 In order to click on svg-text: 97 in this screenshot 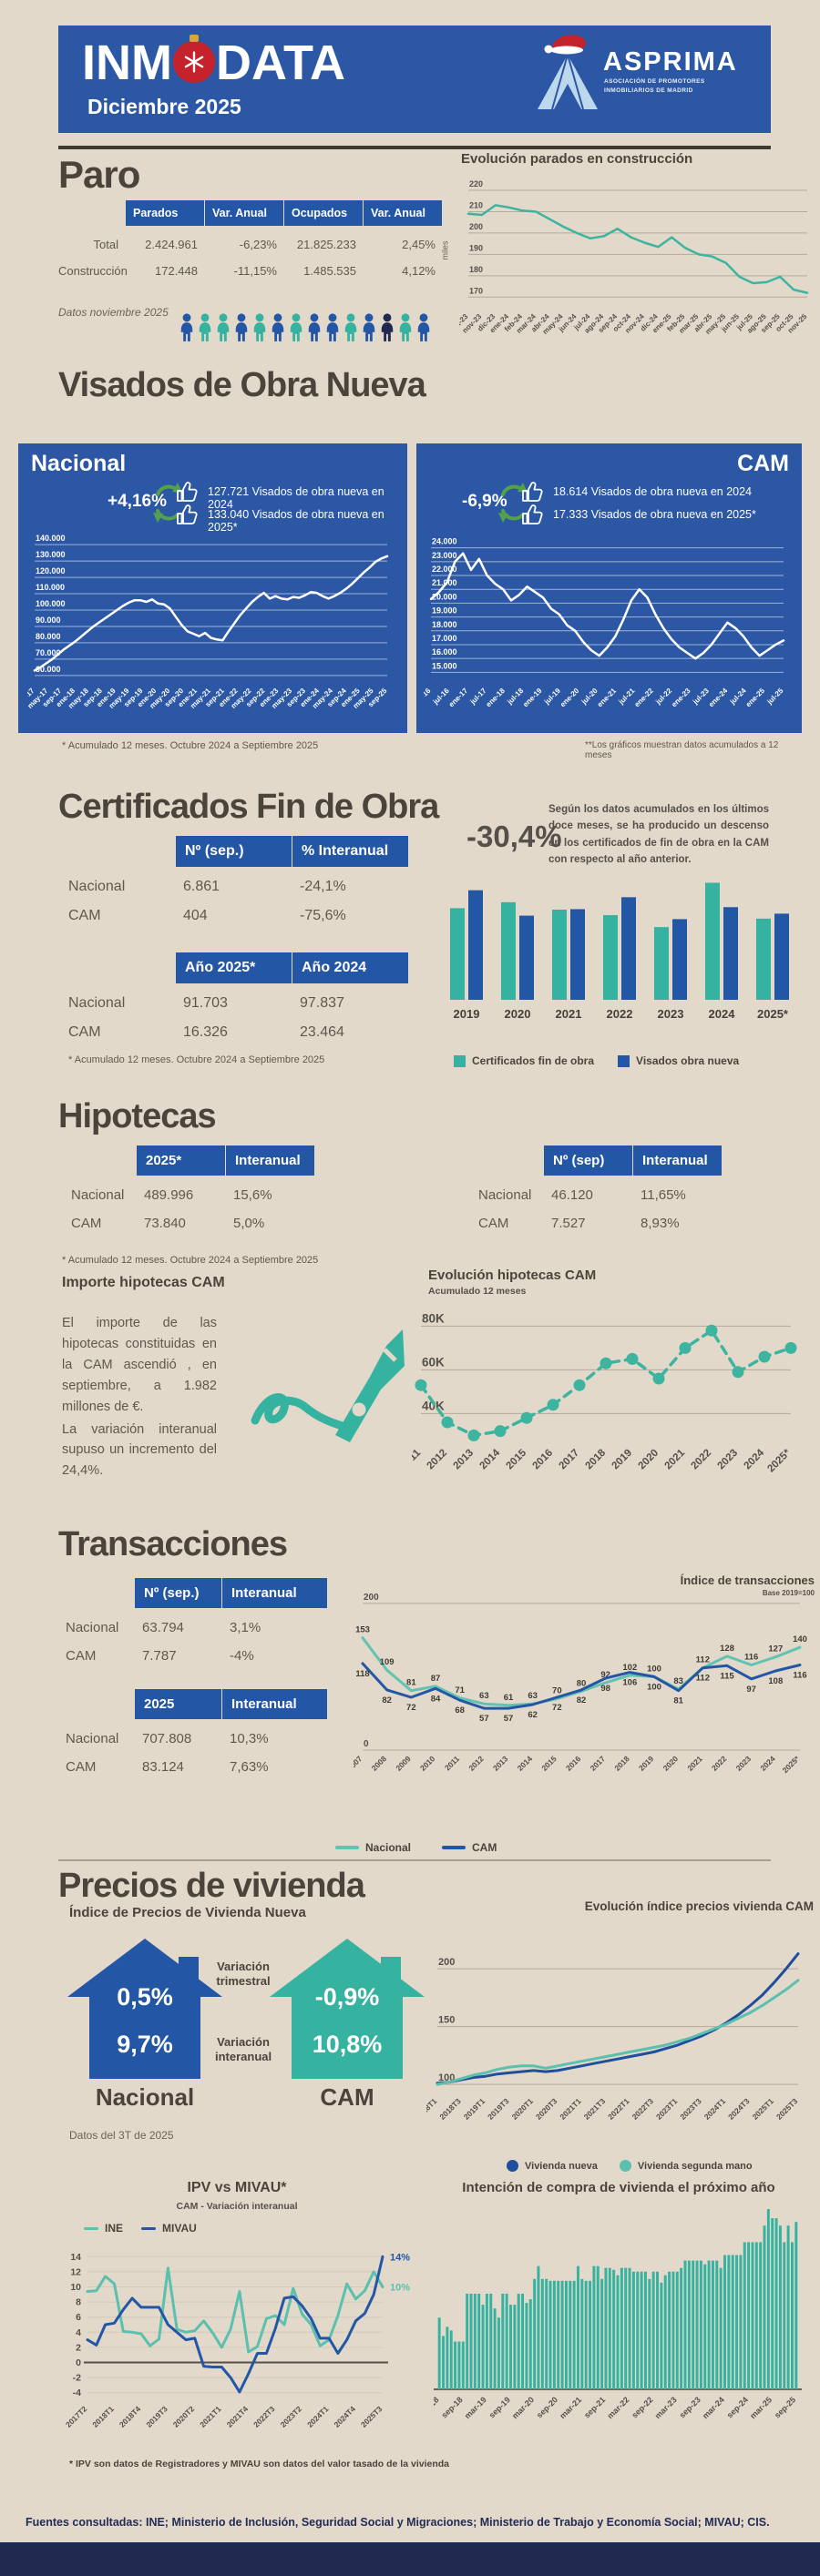, I will do `click(751, 1690)`.